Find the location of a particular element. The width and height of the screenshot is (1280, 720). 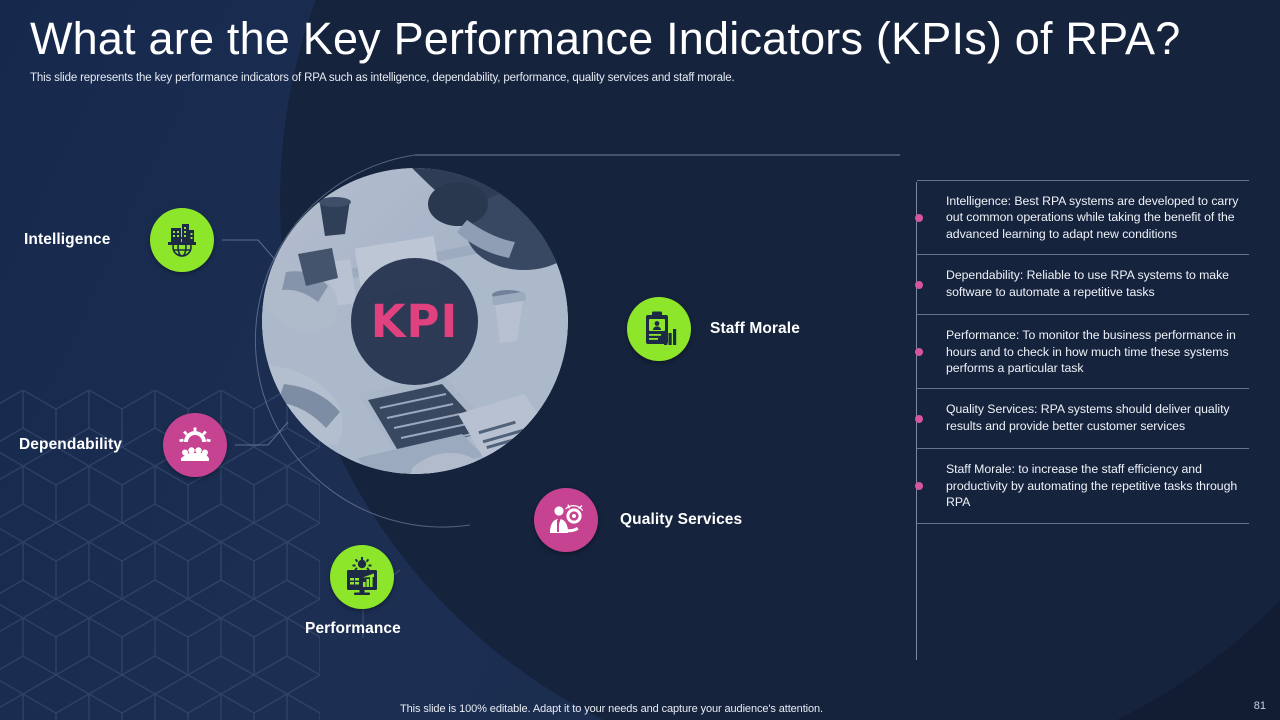

center-photo: KPI is located at coordinates (415, 321).